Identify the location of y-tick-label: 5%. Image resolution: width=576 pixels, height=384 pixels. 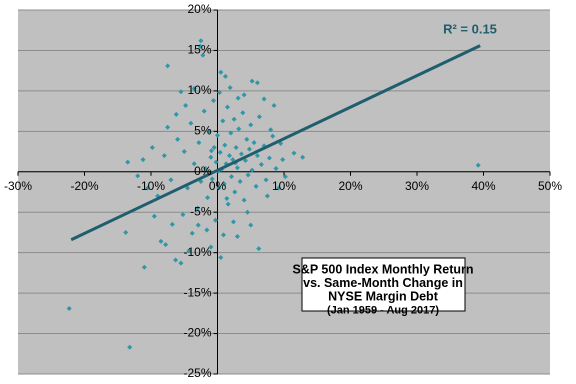
(203, 131).